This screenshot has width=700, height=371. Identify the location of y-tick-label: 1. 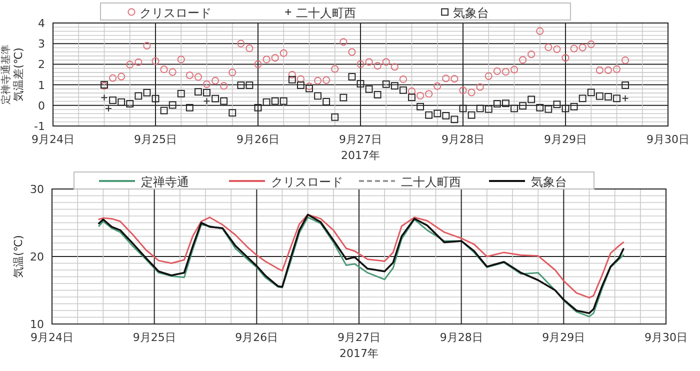
(41, 85).